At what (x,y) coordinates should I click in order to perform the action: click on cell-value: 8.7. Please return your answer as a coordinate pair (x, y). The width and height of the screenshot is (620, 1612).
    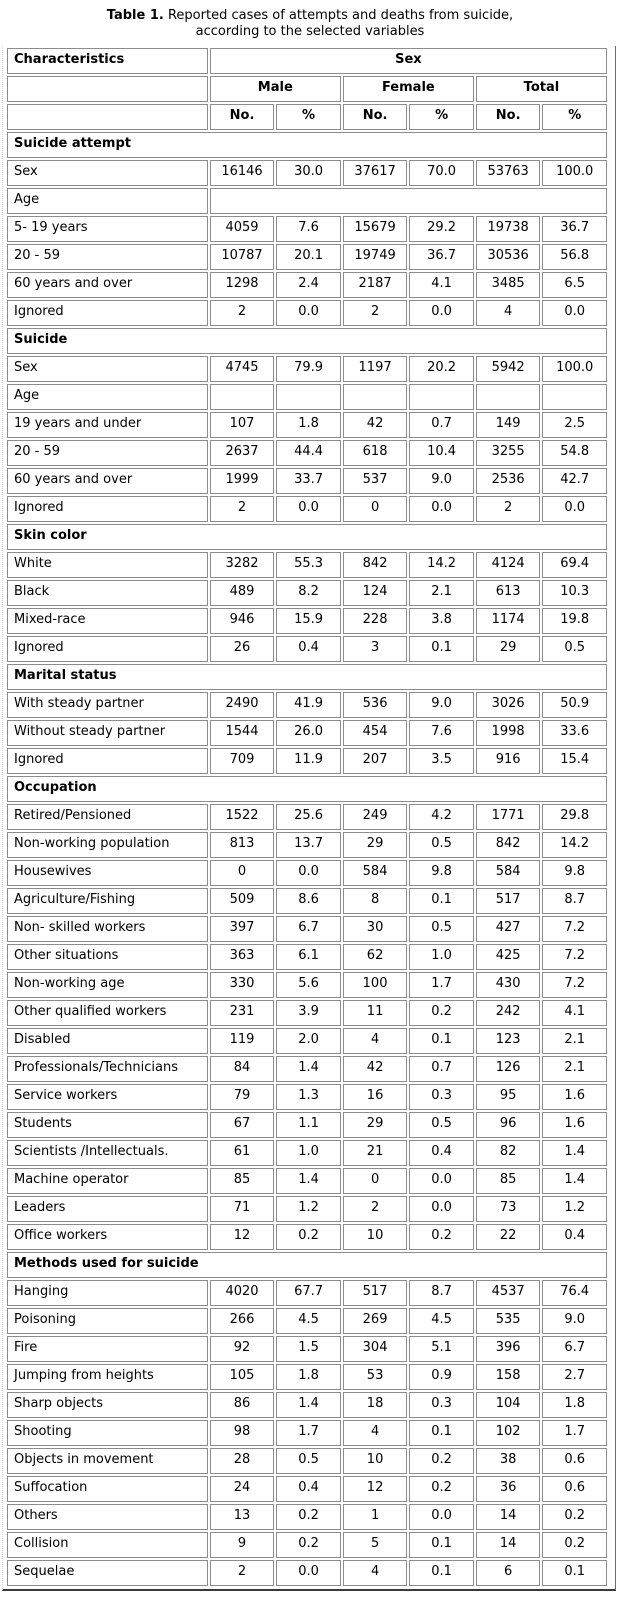
    Looking at the image, I should click on (574, 900).